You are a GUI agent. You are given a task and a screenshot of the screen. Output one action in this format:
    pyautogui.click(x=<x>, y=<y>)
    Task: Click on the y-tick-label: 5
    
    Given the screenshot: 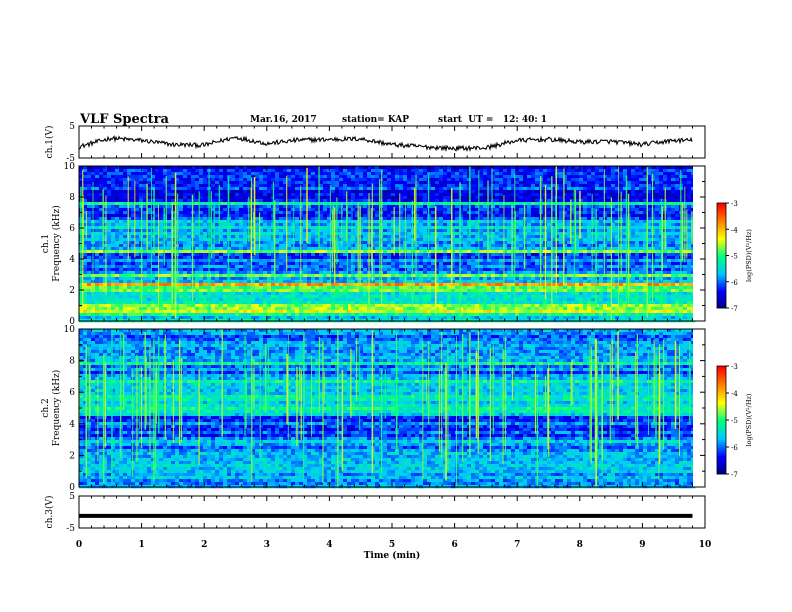 What is the action you would take?
    pyautogui.click(x=72, y=127)
    